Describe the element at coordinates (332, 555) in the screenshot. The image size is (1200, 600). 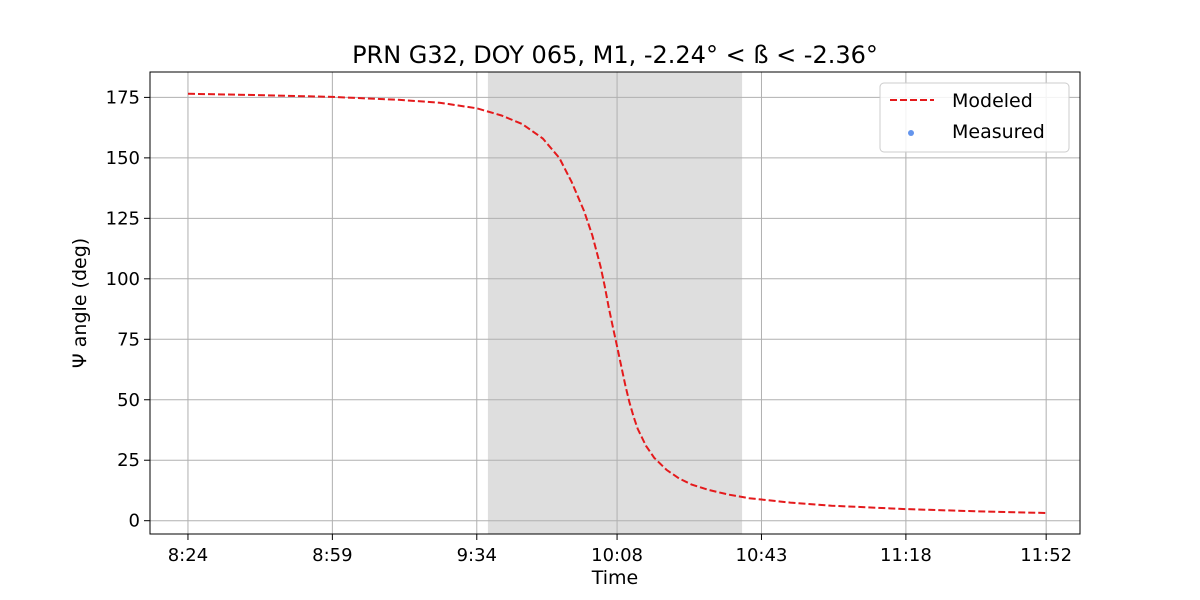
I see `x-tick-label: 8:59` at that location.